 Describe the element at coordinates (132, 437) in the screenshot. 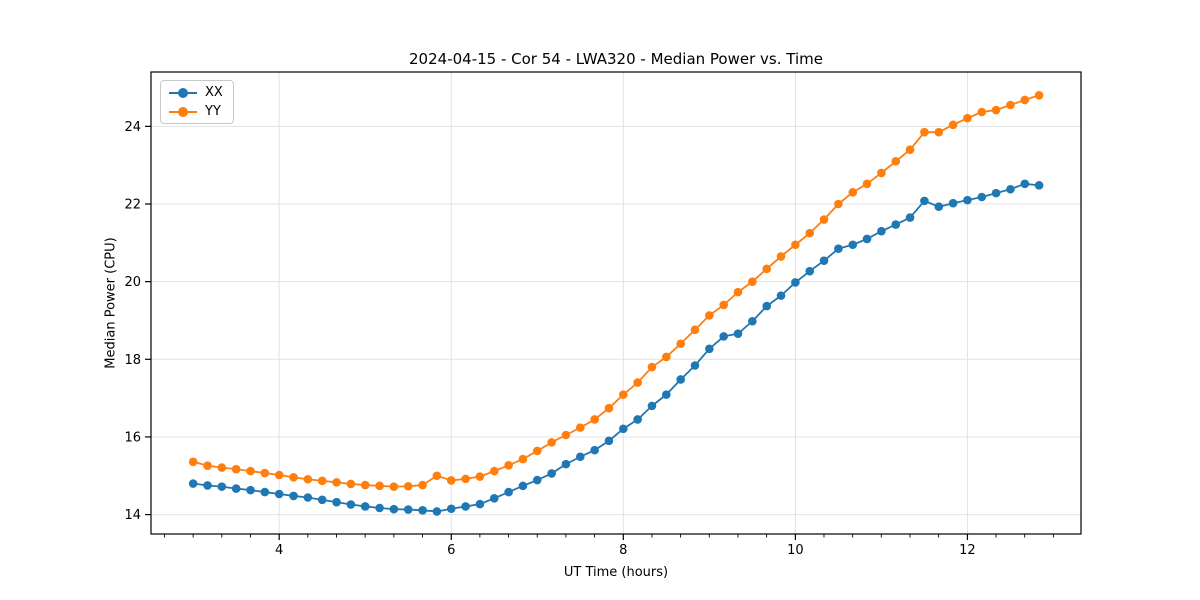

I see `y-tick-label: 16` at that location.